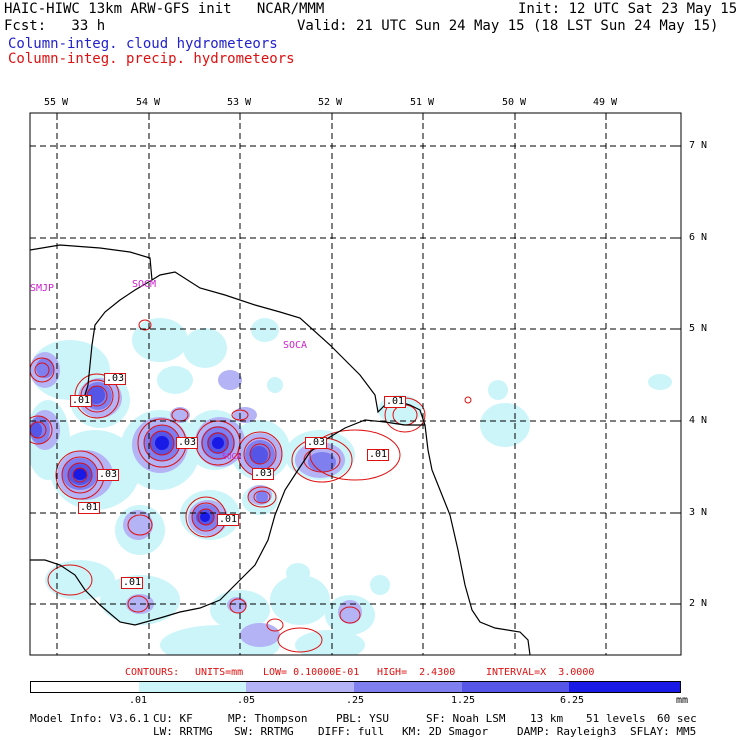 This screenshot has height=740, width=740. I want to click on footer-pbl: PBL: YSU, so click(362, 718).